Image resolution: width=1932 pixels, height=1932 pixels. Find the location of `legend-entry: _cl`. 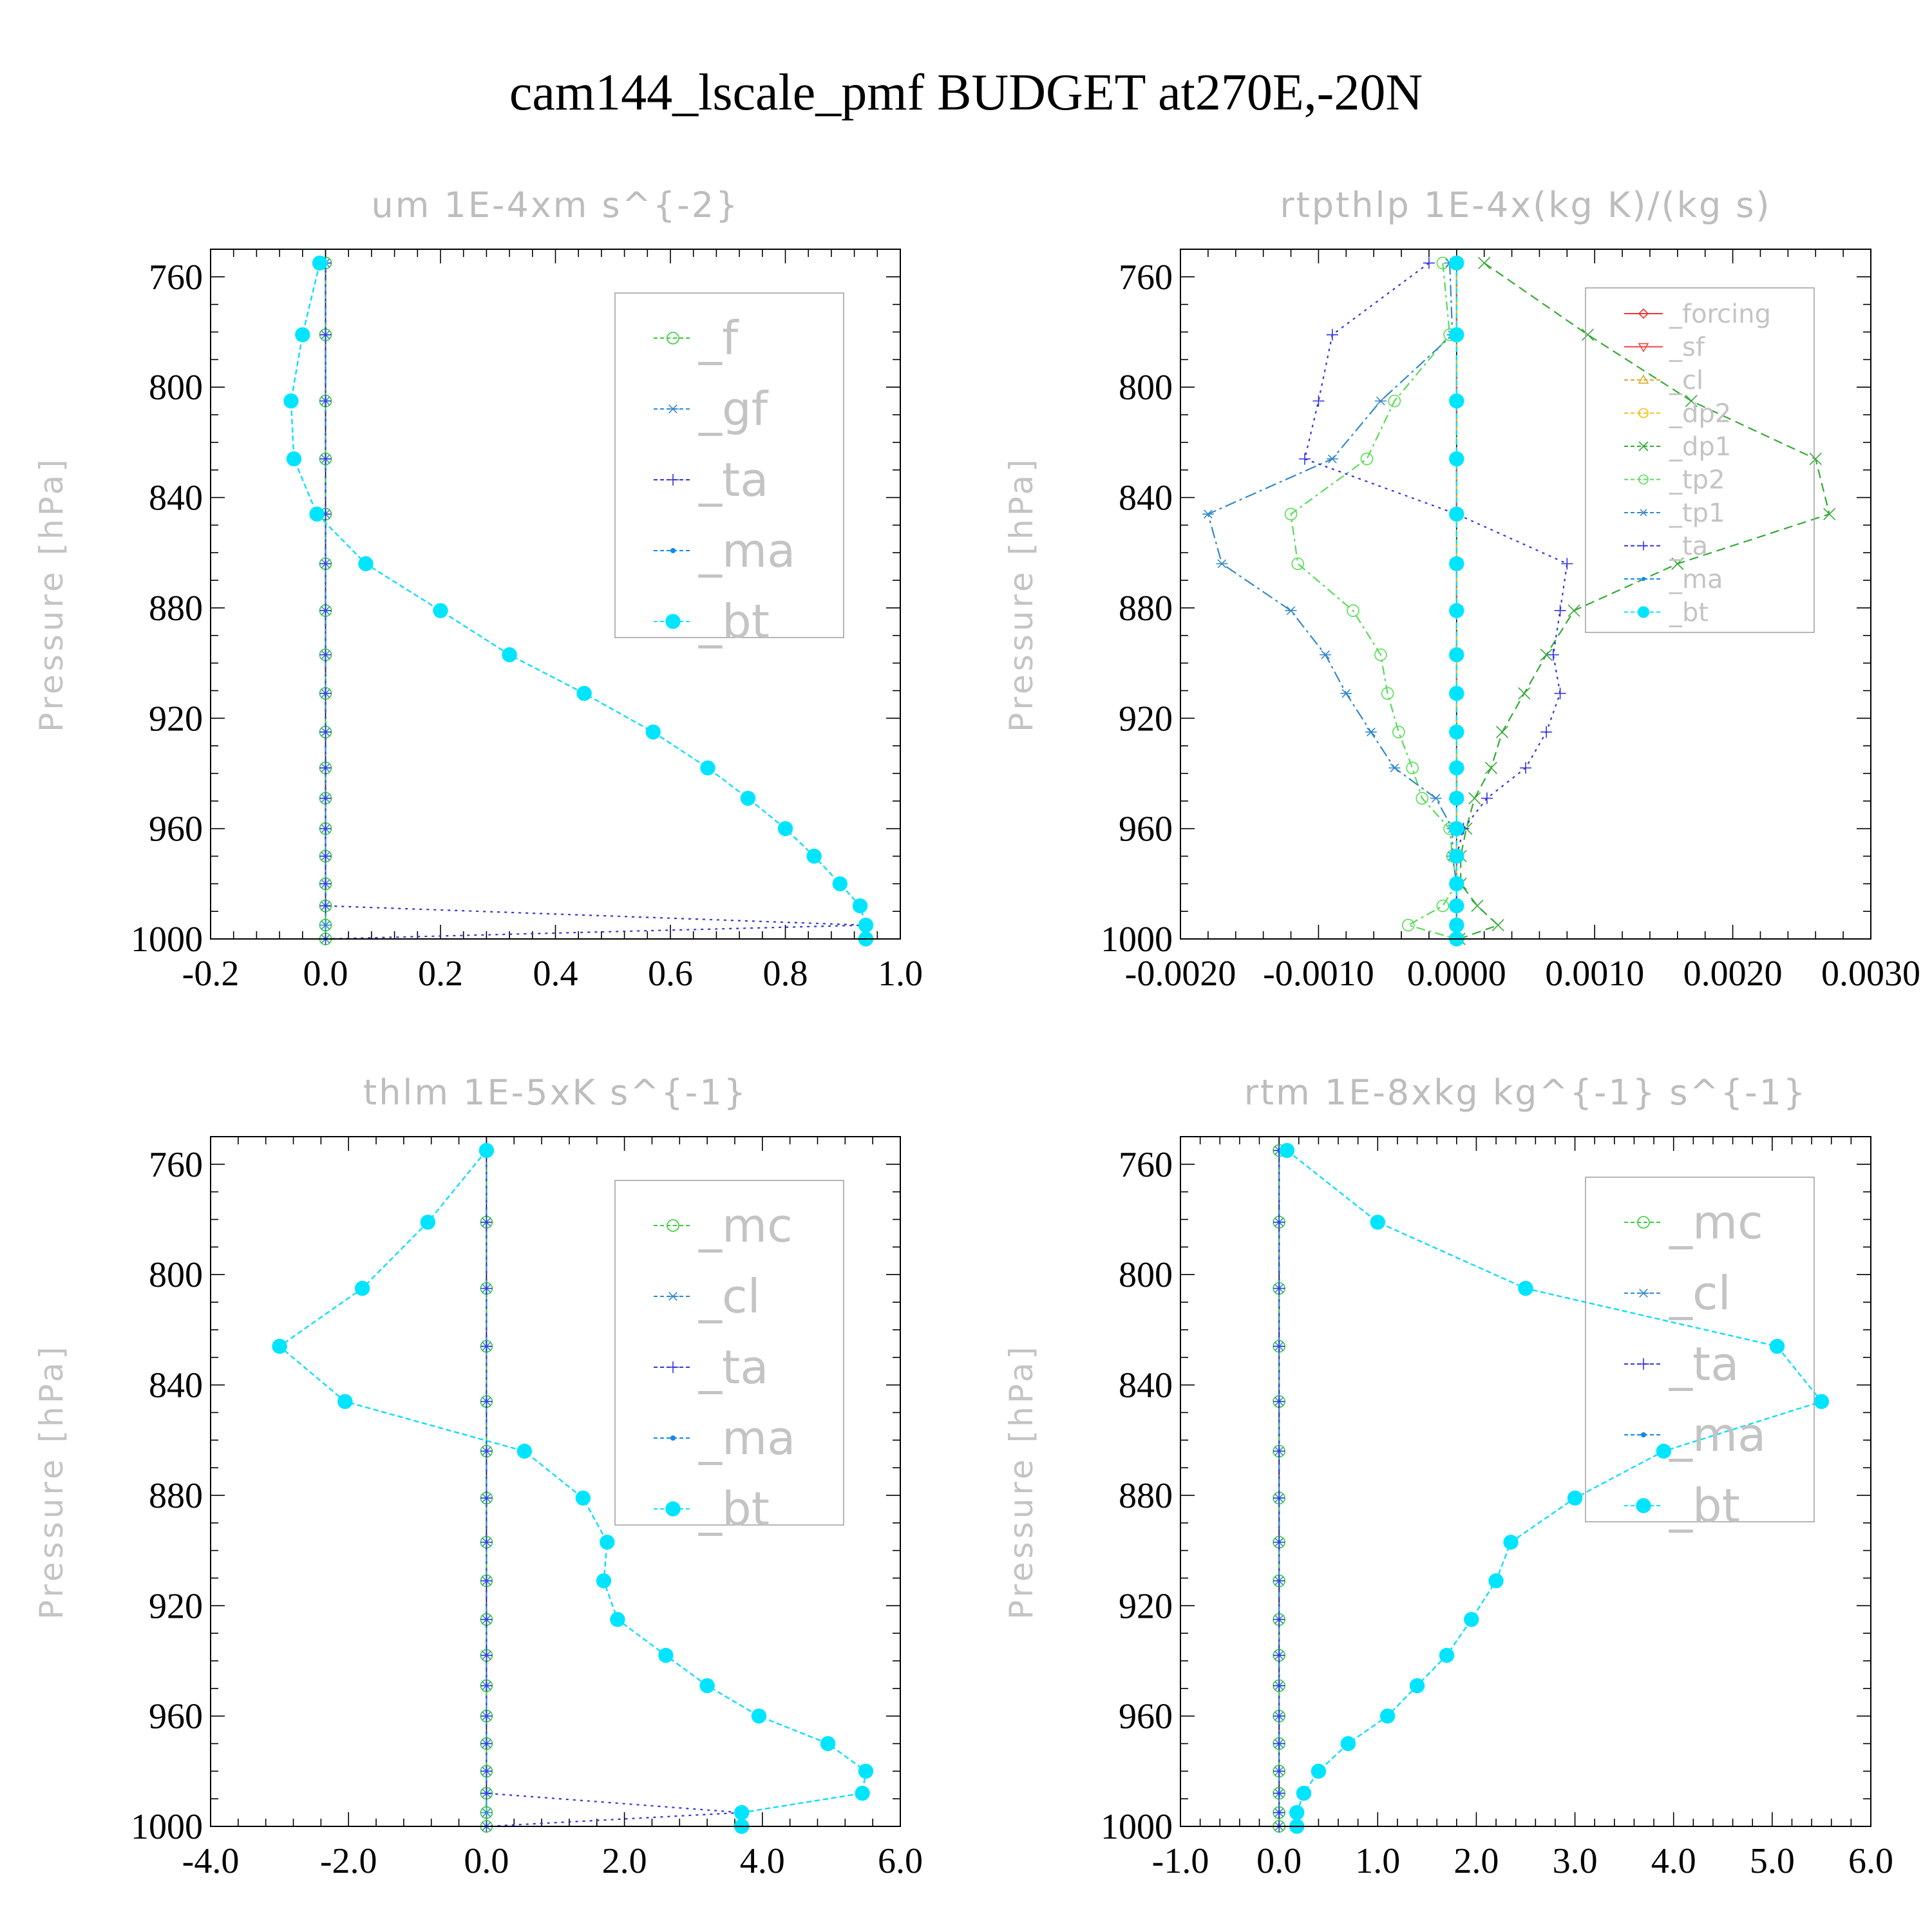

legend-entry: _cl is located at coordinates (729, 1296).